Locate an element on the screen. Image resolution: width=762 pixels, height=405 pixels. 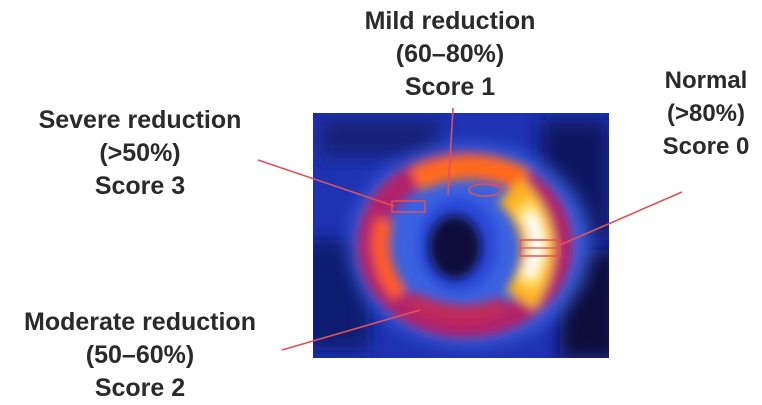
mild-score: Score 1 is located at coordinates (450, 87).